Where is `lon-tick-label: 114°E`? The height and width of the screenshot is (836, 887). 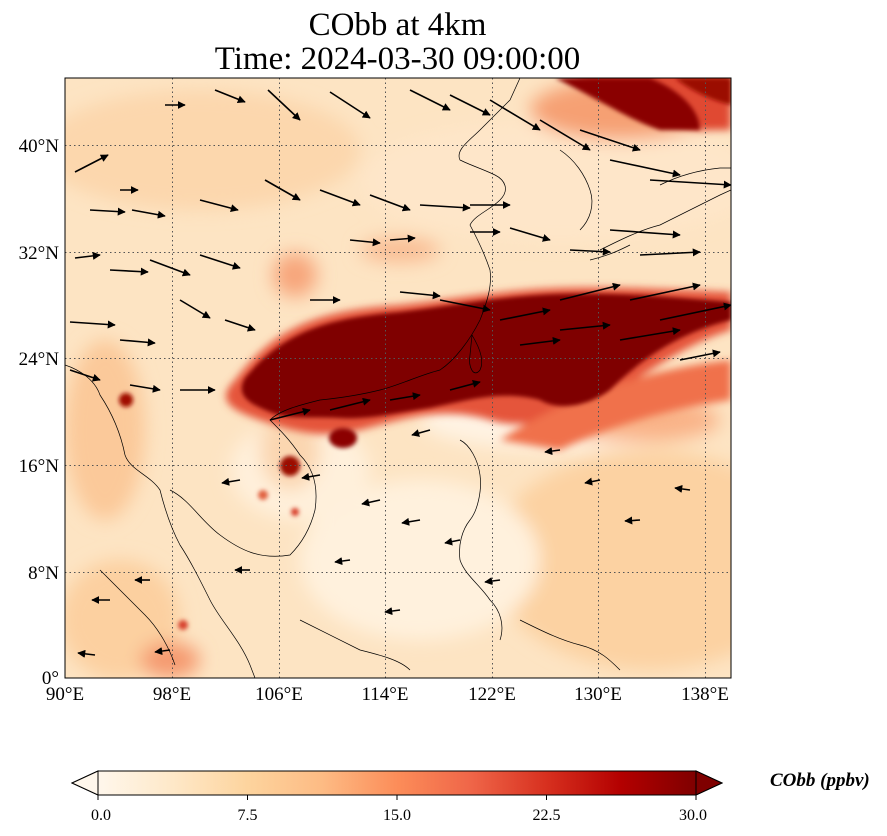
lon-tick-label: 114°E is located at coordinates (385, 694).